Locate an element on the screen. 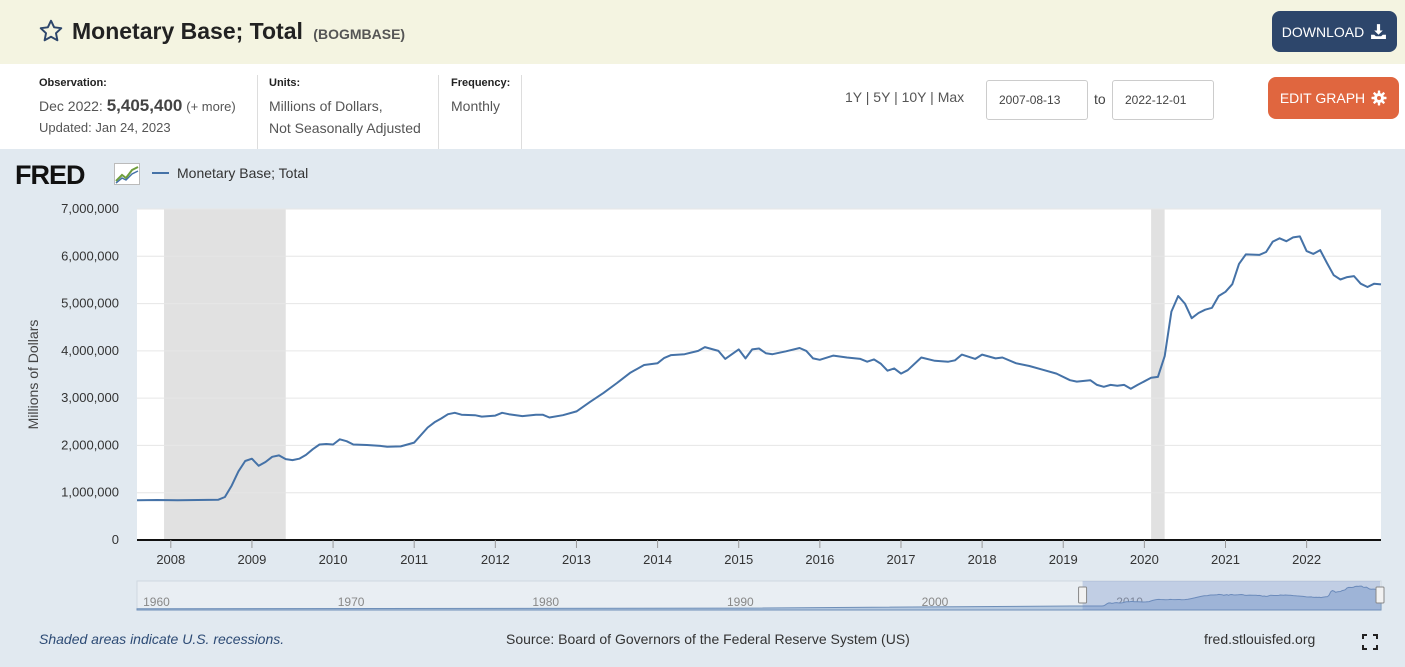 This screenshot has height=667, width=1405. navigator-tick-label: 2000 is located at coordinates (935, 602).